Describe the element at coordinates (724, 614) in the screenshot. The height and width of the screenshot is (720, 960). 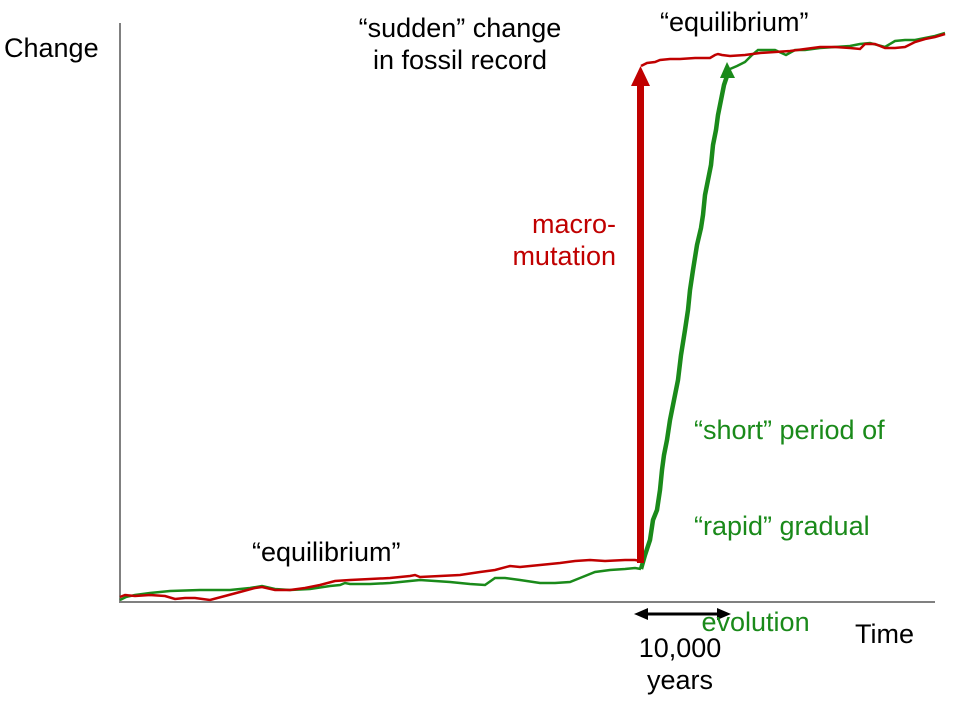
I see `scale-bar-right-arrowhead` at that location.